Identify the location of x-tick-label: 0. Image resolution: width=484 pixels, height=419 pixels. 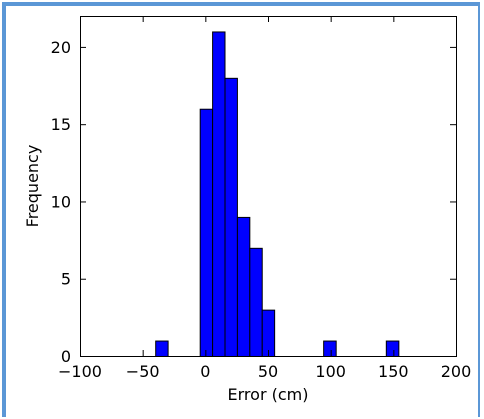
(205, 371).